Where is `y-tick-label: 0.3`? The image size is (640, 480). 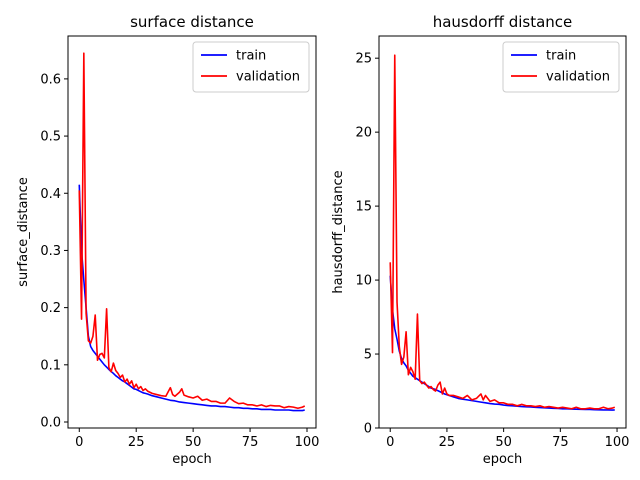 y-tick-label: 0.3 is located at coordinates (50, 251).